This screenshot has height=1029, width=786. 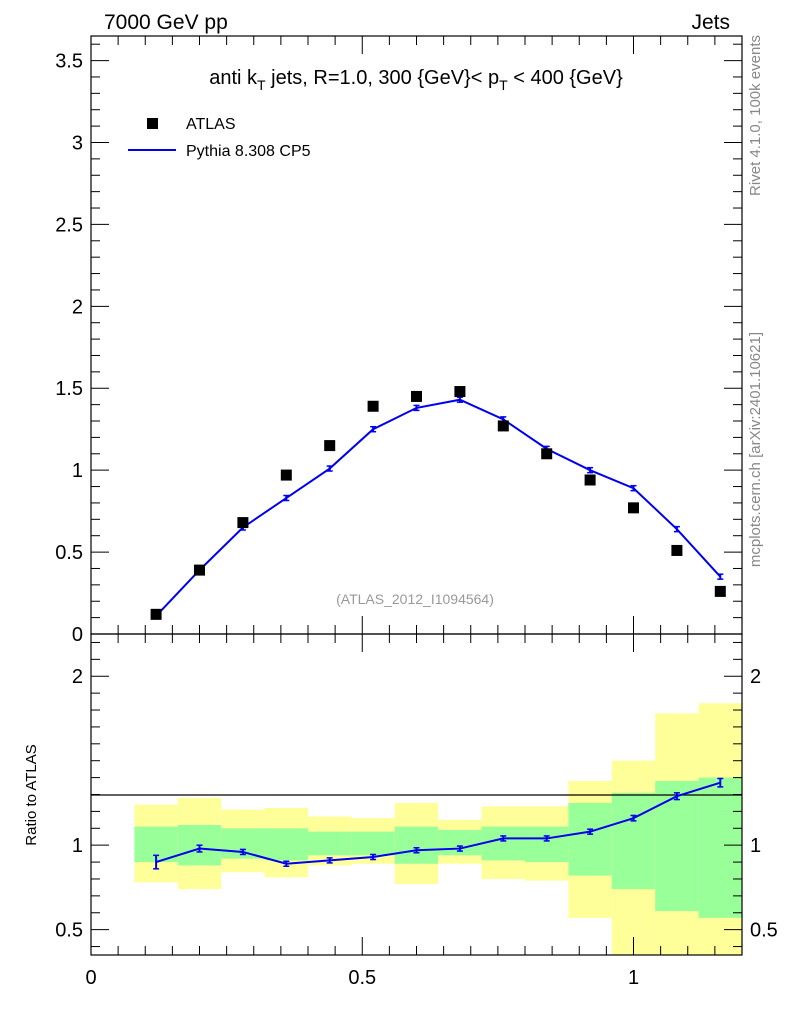 What do you see at coordinates (31, 794) in the screenshot?
I see `ratio-axis-label: Ratio to ATLAS` at bounding box center [31, 794].